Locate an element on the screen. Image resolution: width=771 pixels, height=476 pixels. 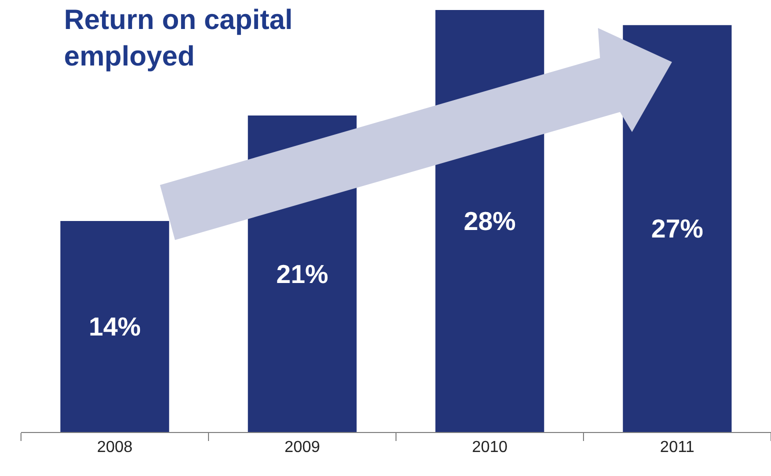
x-tick-label: 2009 is located at coordinates (302, 447).